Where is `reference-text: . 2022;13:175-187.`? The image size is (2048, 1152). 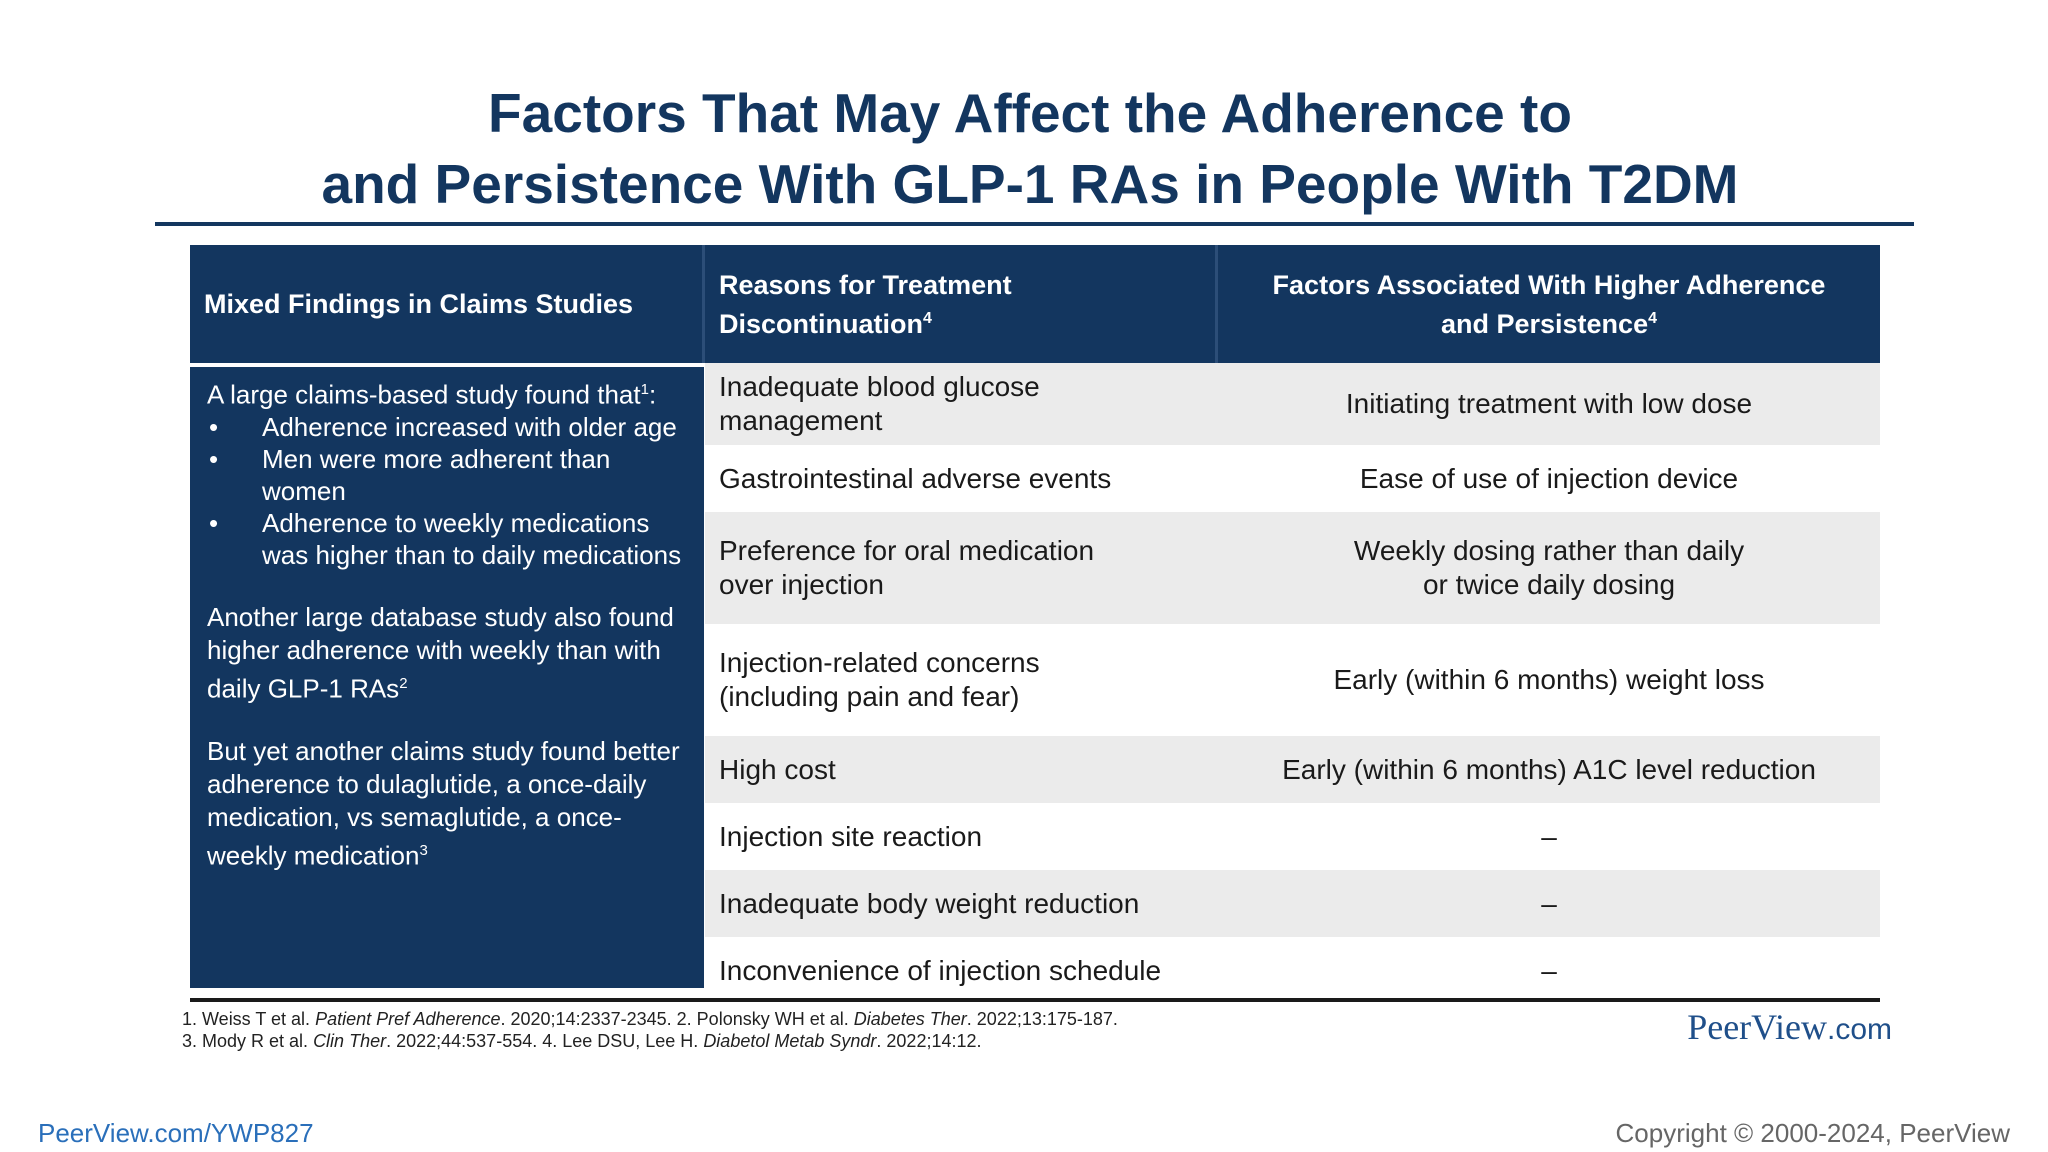
reference-text: . 2022;13:175-187. is located at coordinates (1042, 1019).